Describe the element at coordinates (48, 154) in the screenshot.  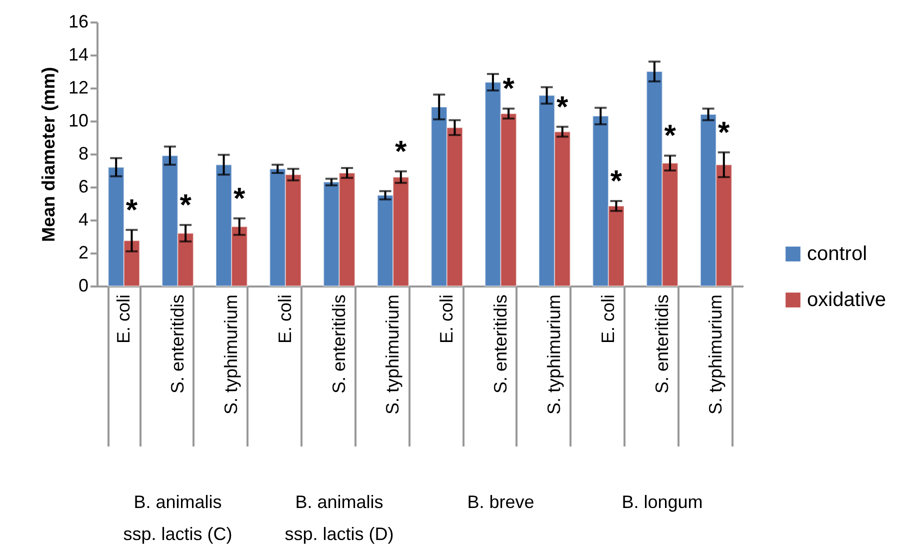
I see `y-axis-title: Mean diameter (mm)` at that location.